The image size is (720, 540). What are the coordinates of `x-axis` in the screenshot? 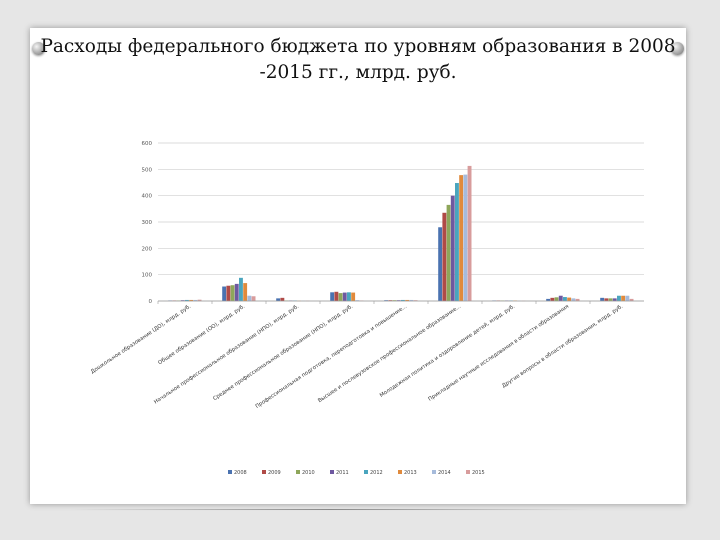 It's located at (400, 302).